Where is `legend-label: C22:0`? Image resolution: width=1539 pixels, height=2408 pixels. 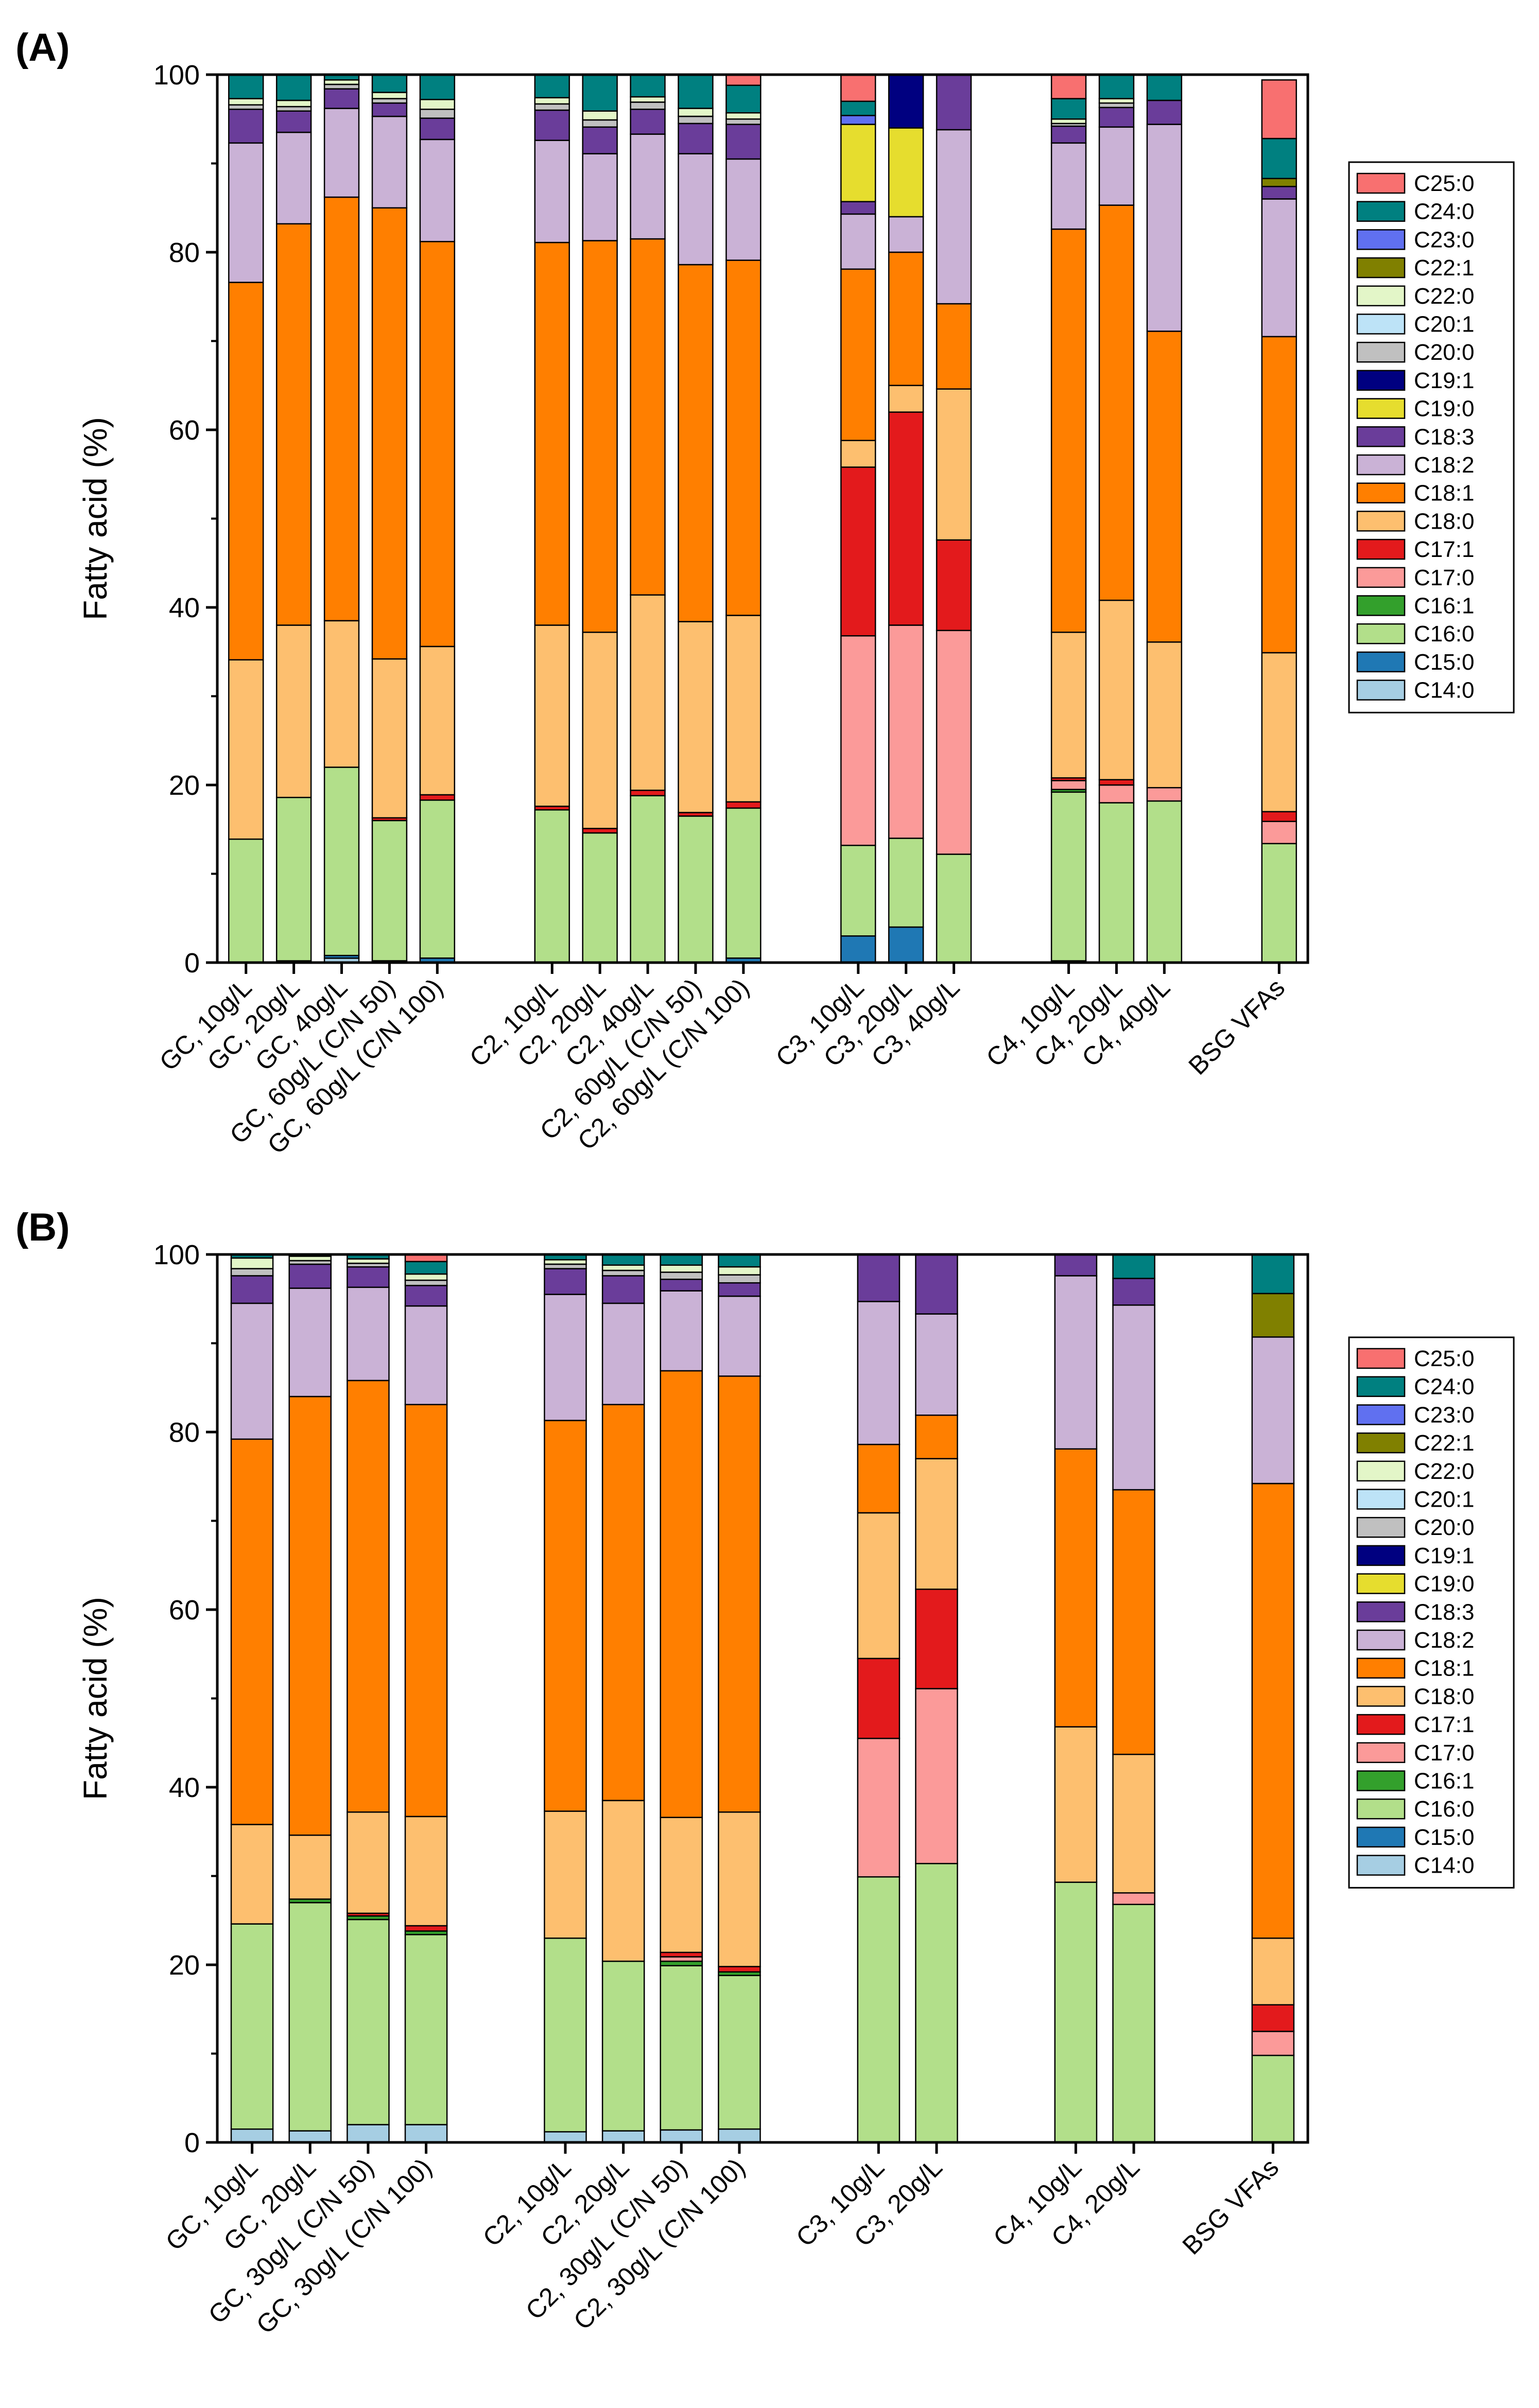 legend-label: C22:0 is located at coordinates (1444, 296).